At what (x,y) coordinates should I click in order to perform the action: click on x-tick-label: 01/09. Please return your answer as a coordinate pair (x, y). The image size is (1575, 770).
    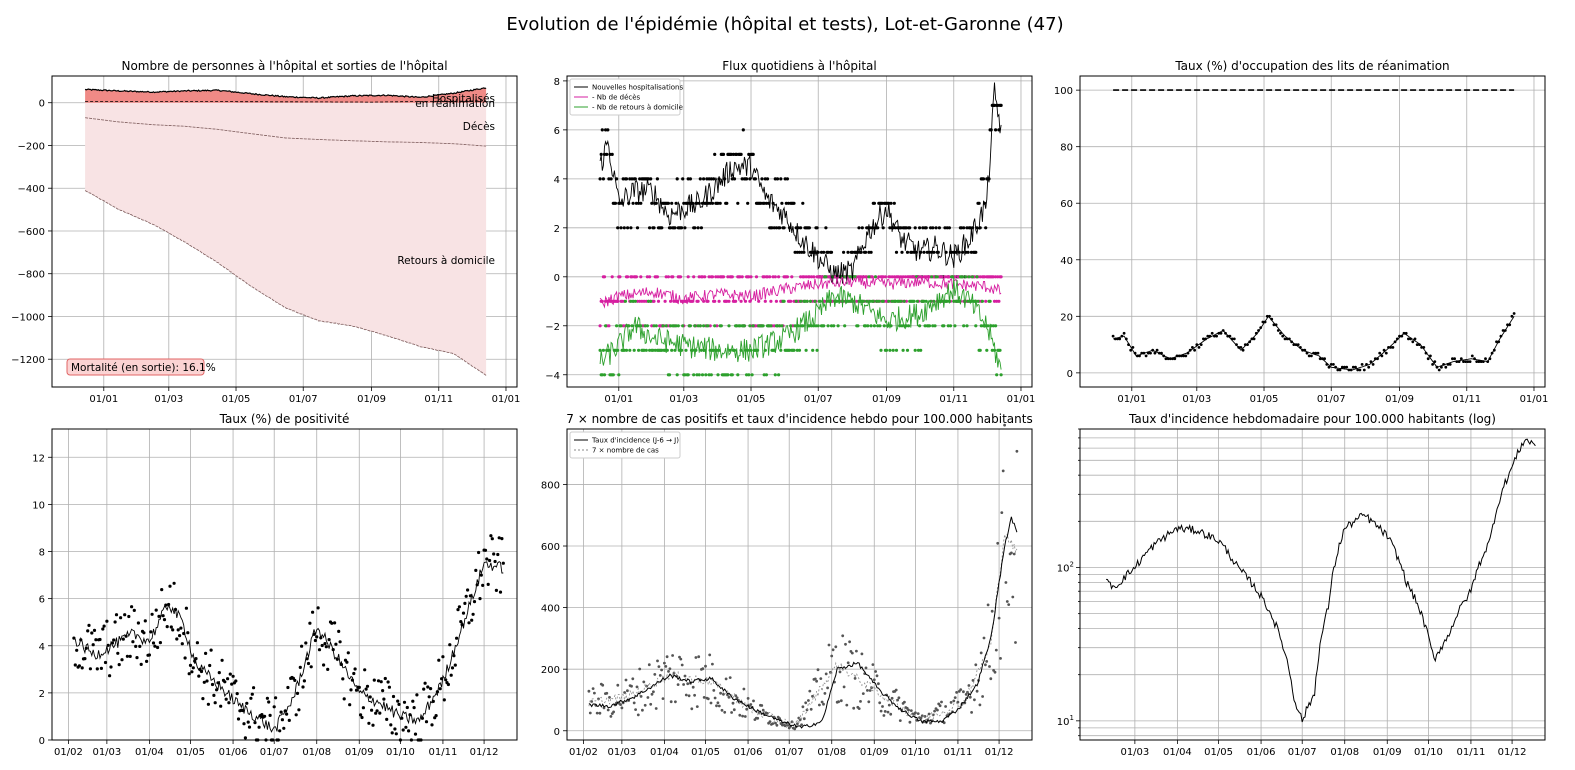
    Looking at the image, I should click on (874, 752).